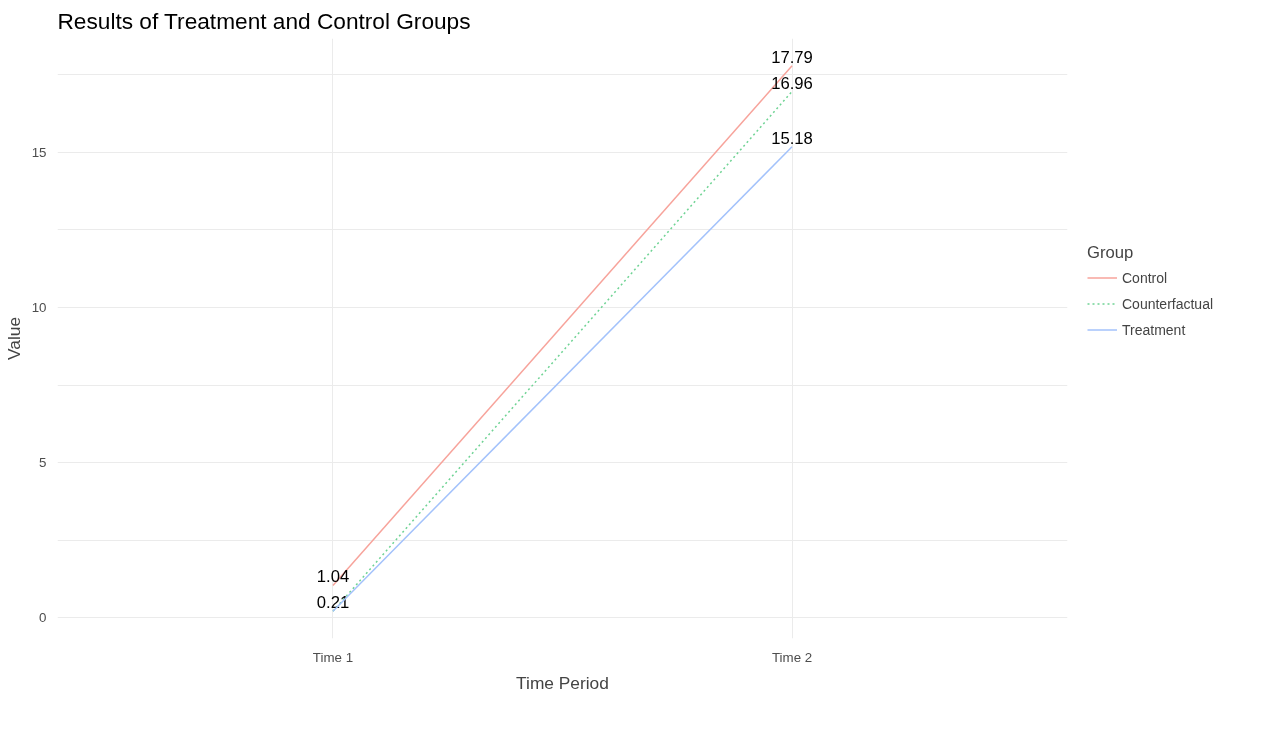  Describe the element at coordinates (792, 83) in the screenshot. I see `data-label: 16.96` at that location.